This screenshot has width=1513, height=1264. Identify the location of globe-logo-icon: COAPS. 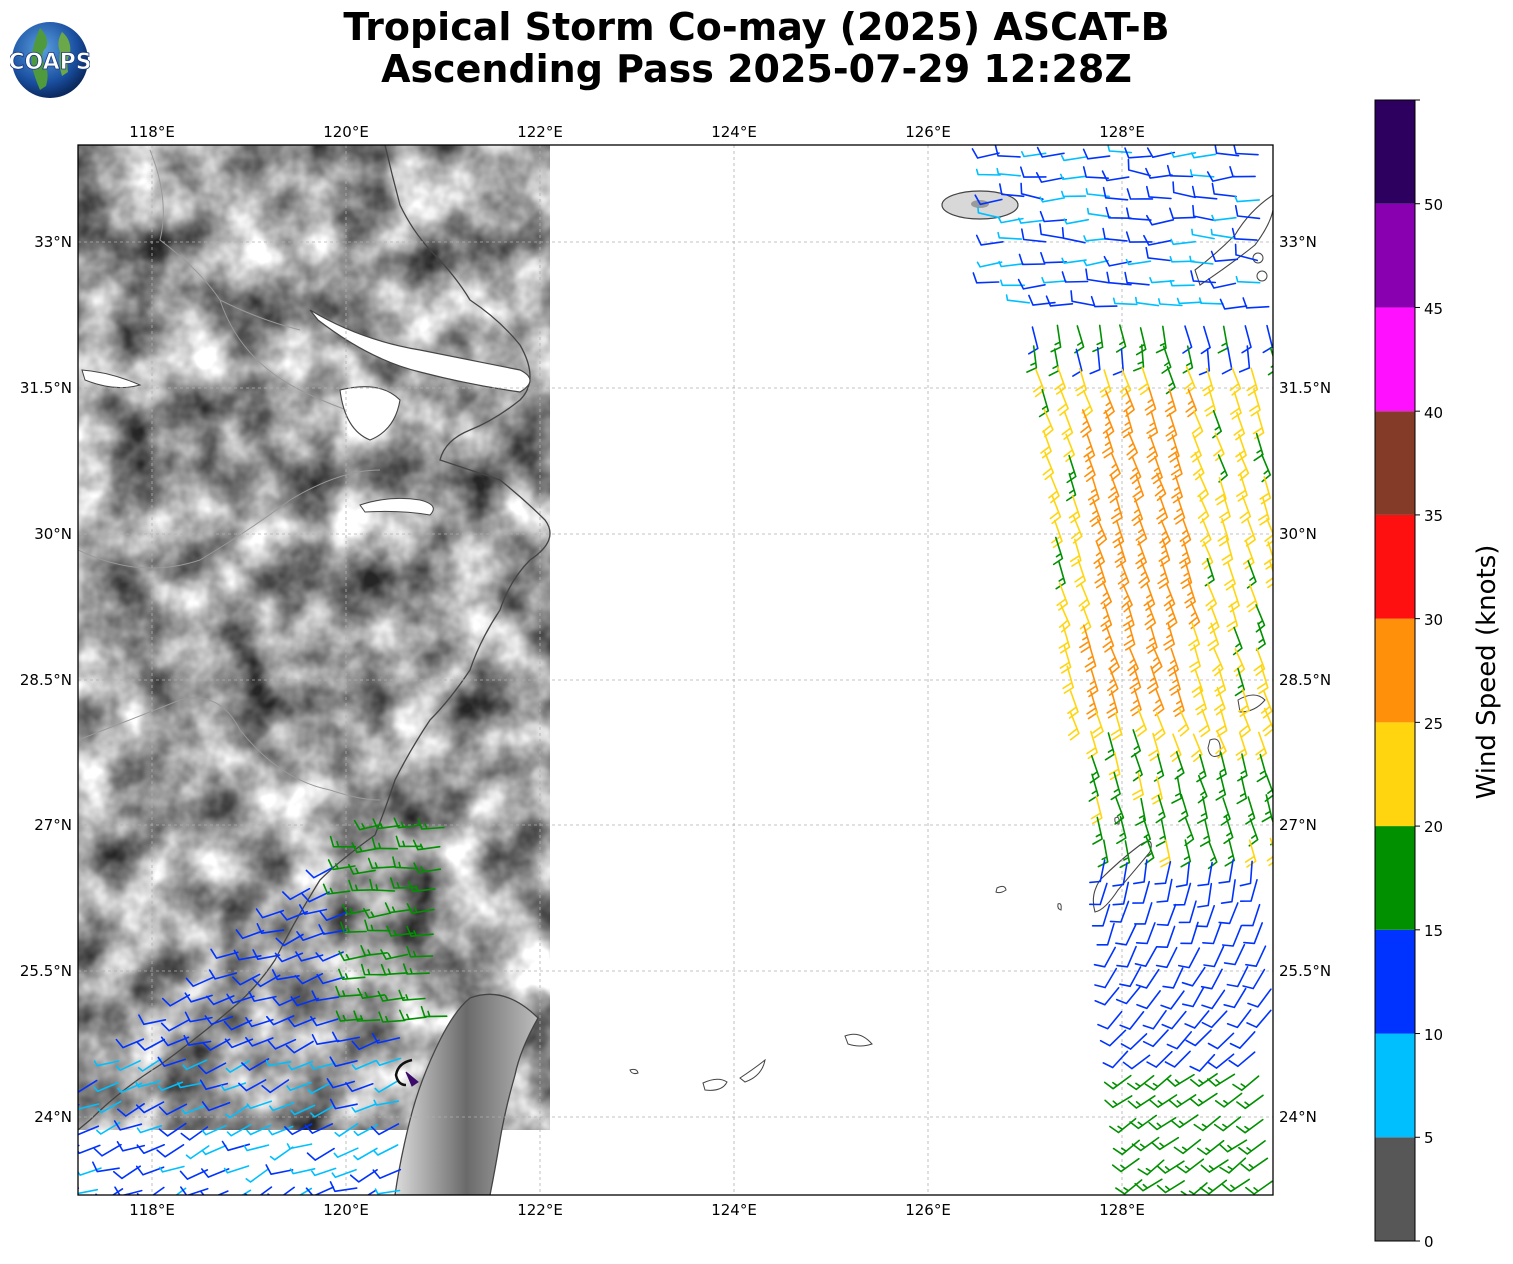
(50, 60).